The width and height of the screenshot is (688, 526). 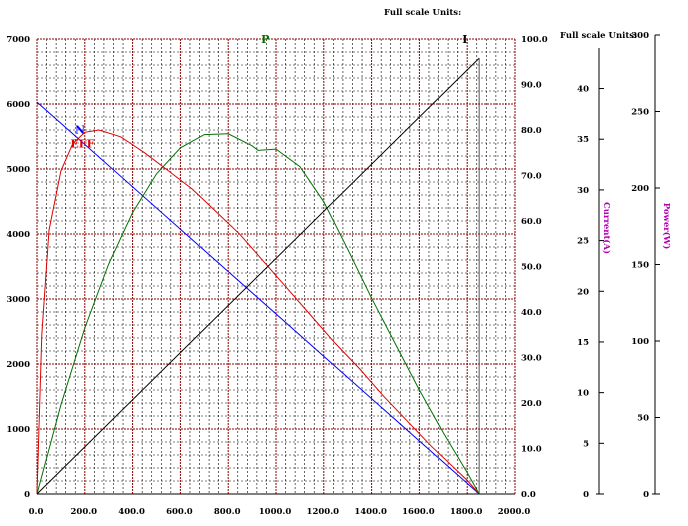 What do you see at coordinates (583, 140) in the screenshot?
I see `current-tick-label: 35` at bounding box center [583, 140].